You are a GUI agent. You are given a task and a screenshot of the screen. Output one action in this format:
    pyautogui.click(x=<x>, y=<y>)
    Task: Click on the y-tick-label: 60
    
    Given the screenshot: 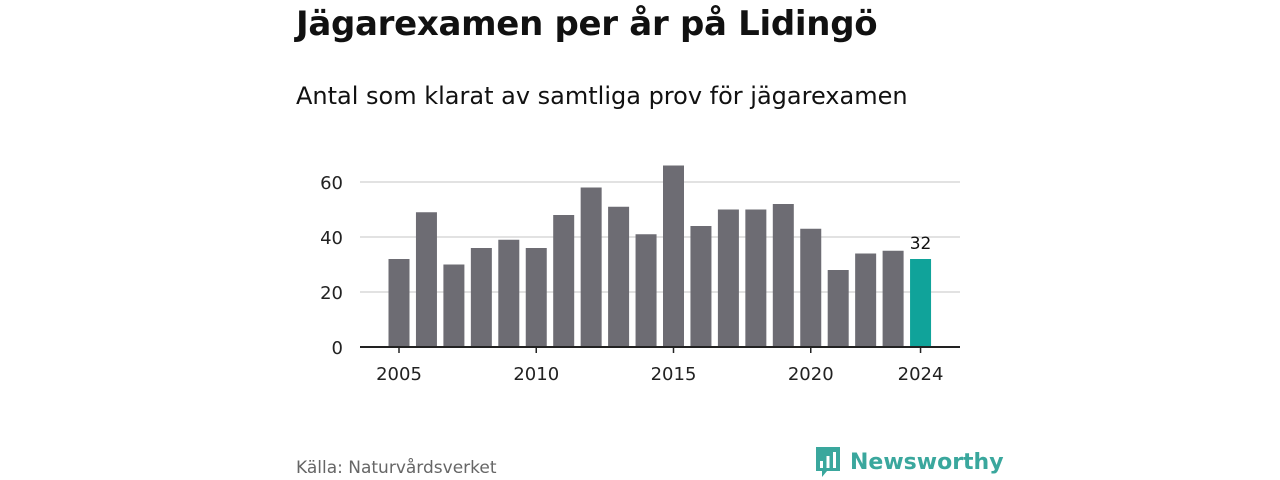 What is the action you would take?
    pyautogui.click(x=331, y=183)
    